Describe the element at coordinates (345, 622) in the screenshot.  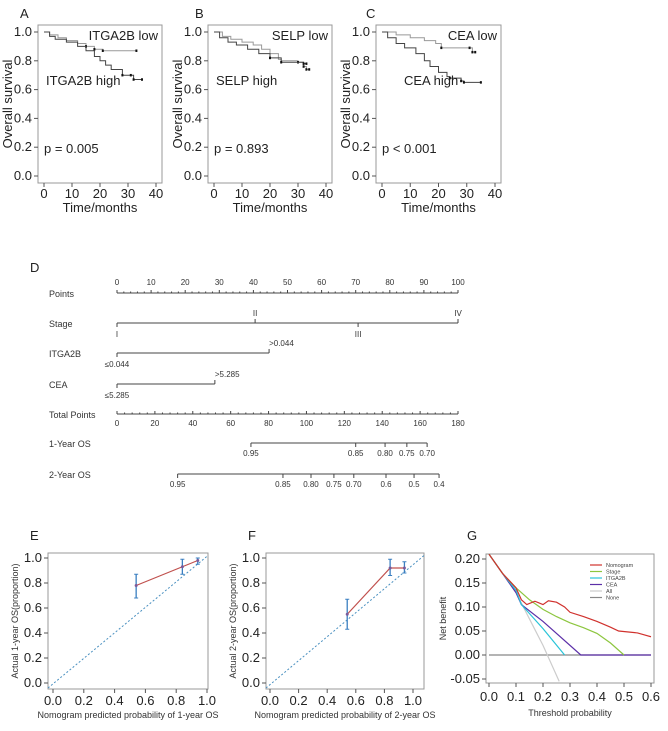
I see `ideal-diagonal-line` at that location.